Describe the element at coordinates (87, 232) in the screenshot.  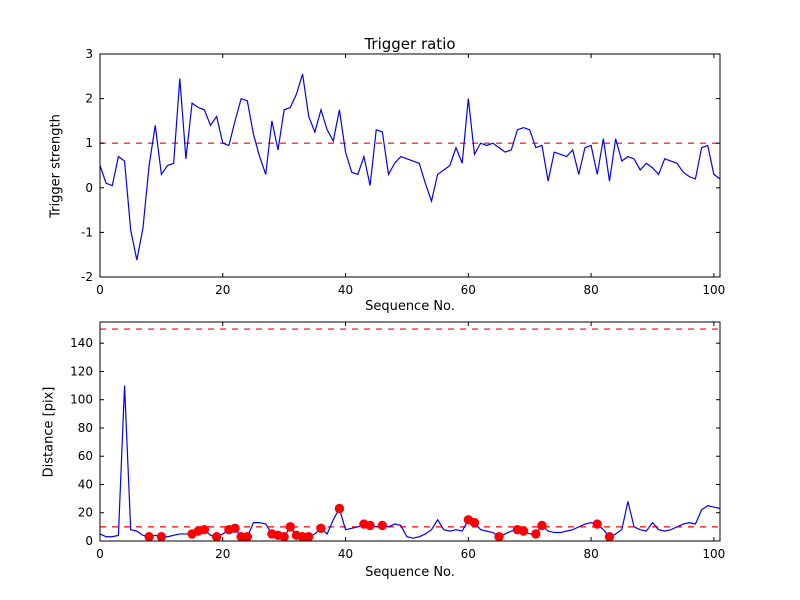
I see `y-tick-label: -1` at that location.